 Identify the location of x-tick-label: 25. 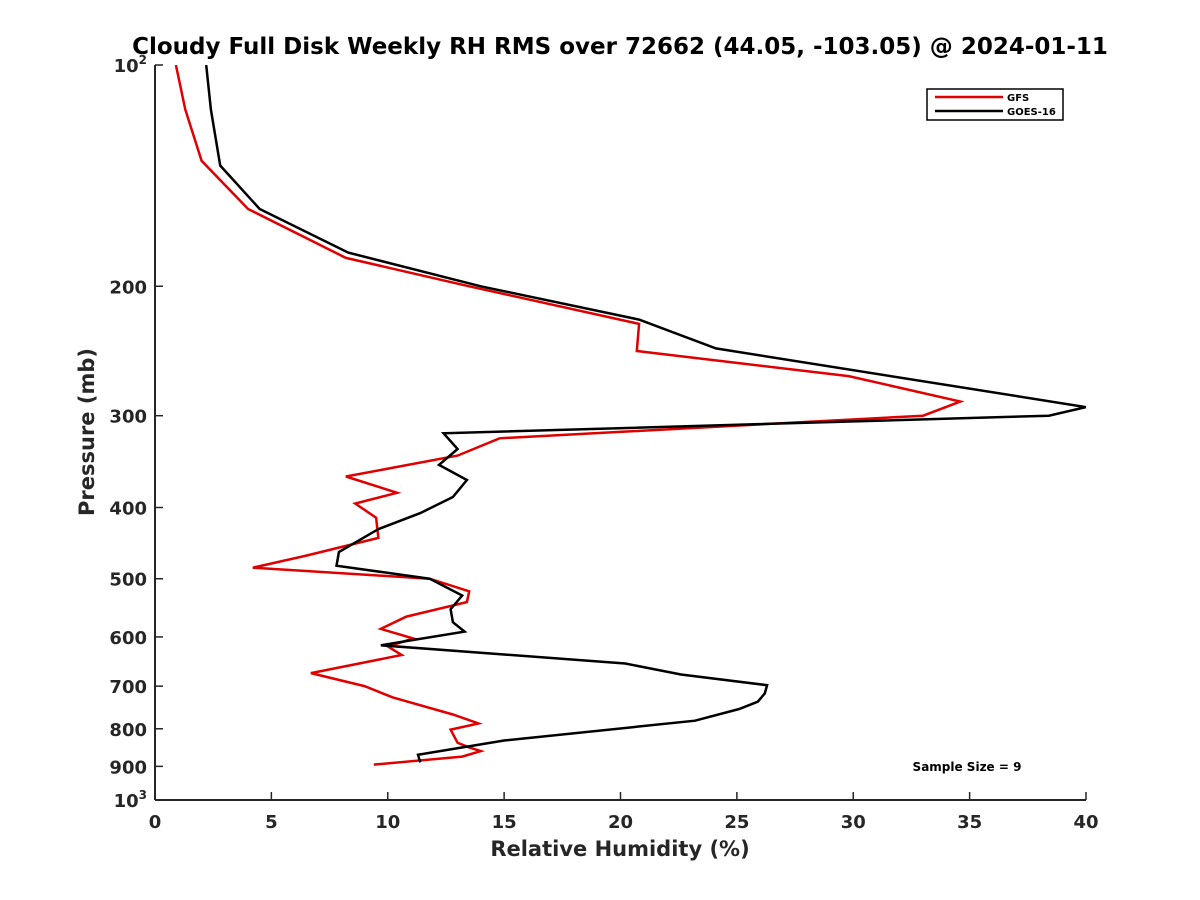
(736, 822).